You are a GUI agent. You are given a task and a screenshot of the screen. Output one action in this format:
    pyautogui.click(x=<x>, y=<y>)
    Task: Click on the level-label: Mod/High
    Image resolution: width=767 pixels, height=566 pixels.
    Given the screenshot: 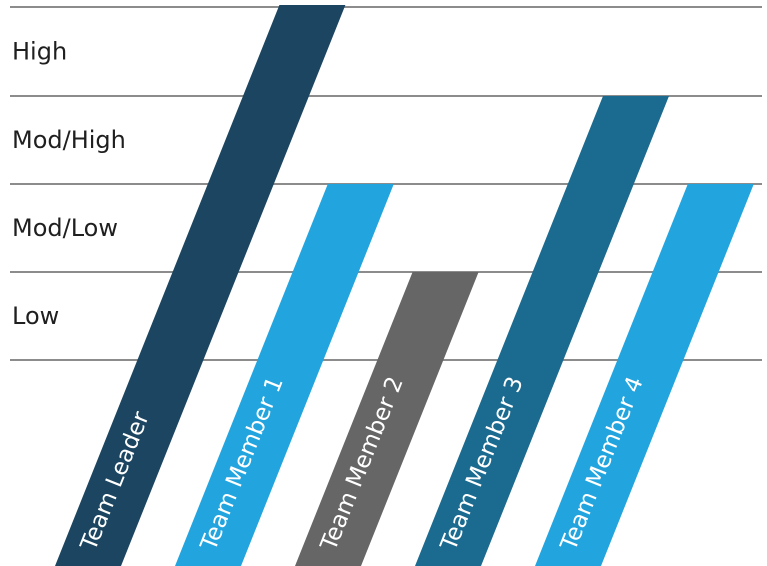 What is the action you would take?
    pyautogui.click(x=69, y=140)
    